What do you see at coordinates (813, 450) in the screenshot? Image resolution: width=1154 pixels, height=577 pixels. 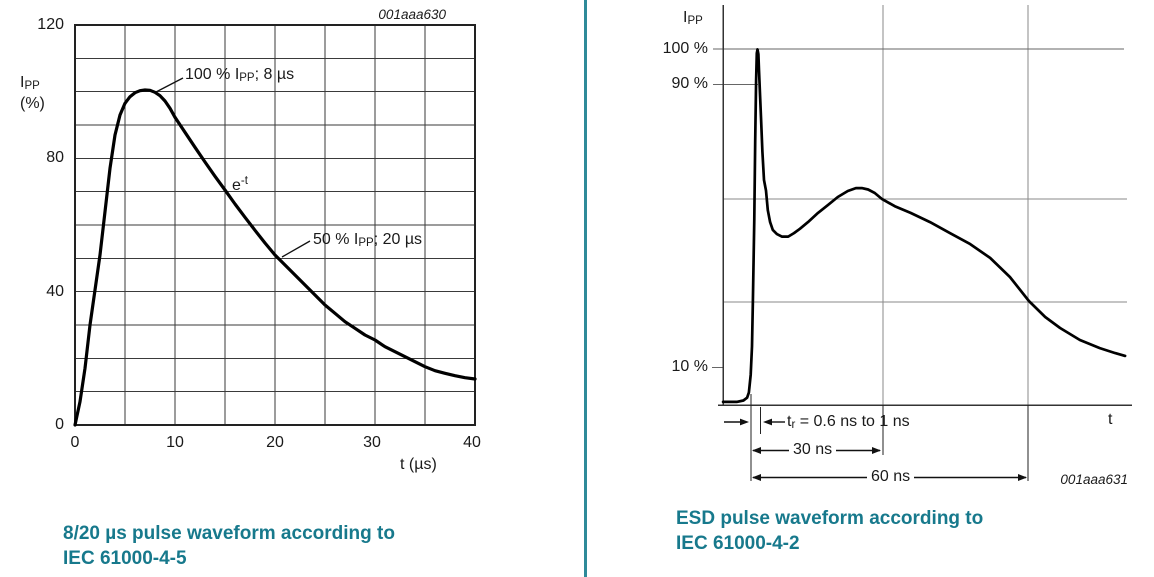 I see `esd-annotation-30ns: 30 ns` at bounding box center [813, 450].